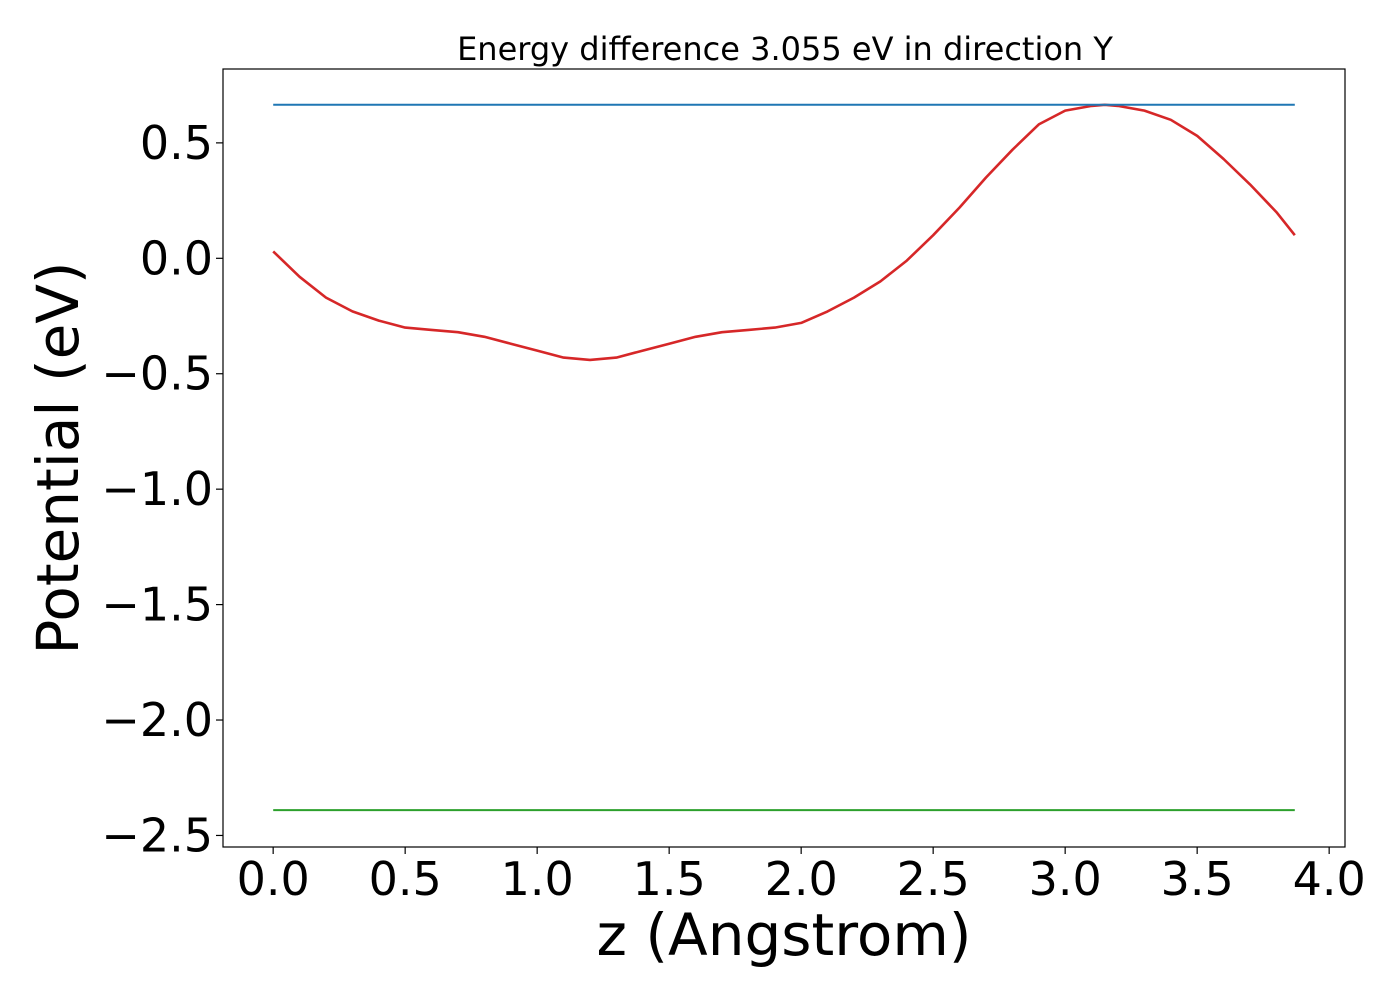  Describe the element at coordinates (537, 879) in the screenshot. I see `x-tick-label: 1.0` at that location.